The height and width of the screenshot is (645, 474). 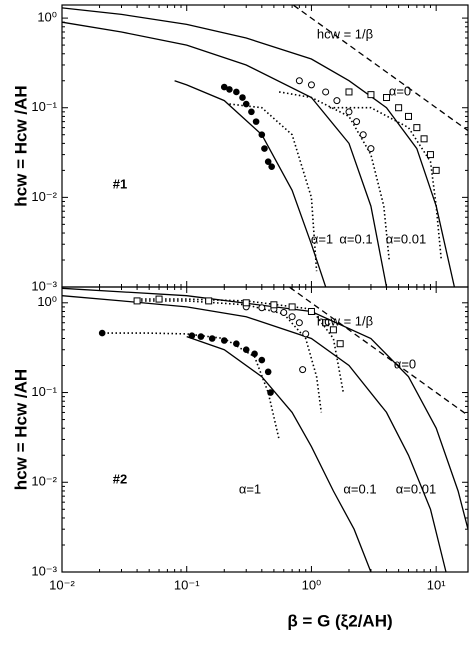 What do you see at coordinates (279, 453) in the screenshot?
I see `solid-curve` at bounding box center [279, 453].